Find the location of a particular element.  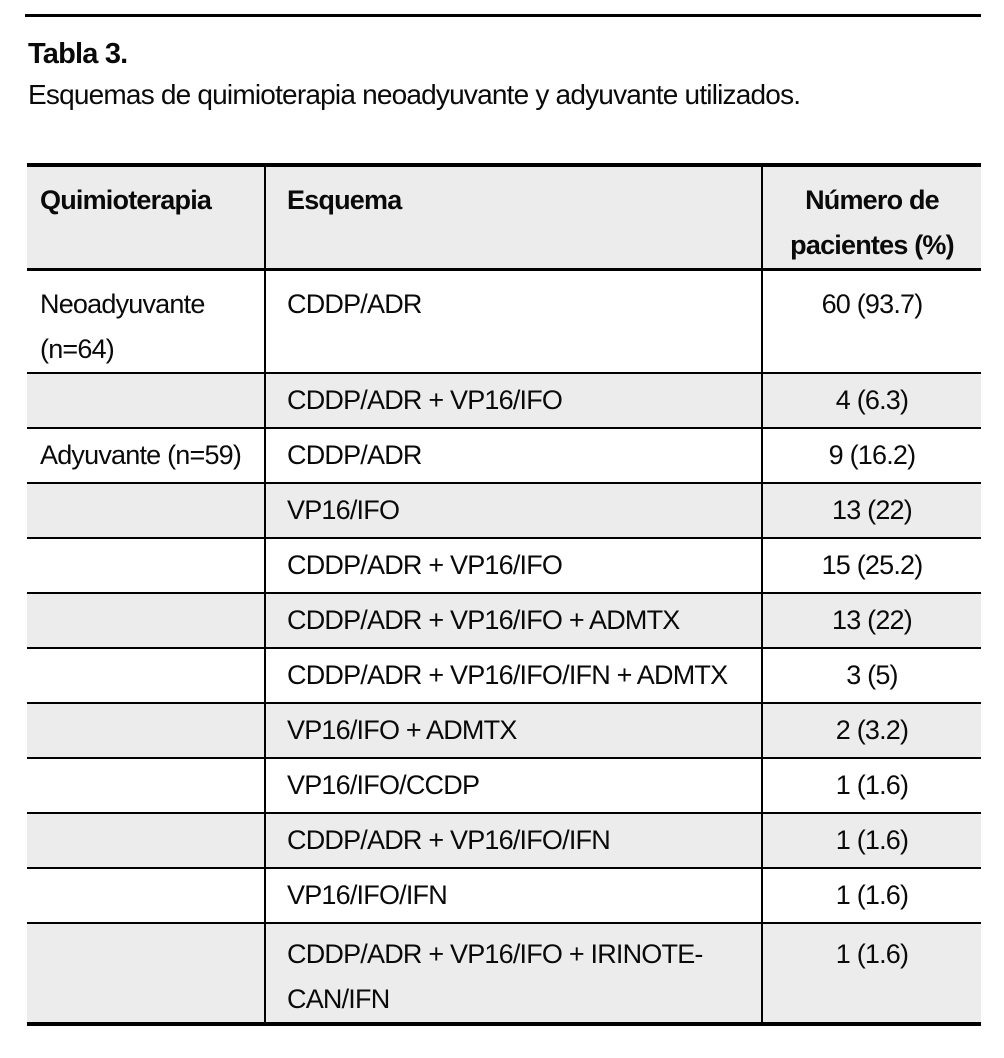

cell-pacientes: 15 (25.2) is located at coordinates (871, 566).